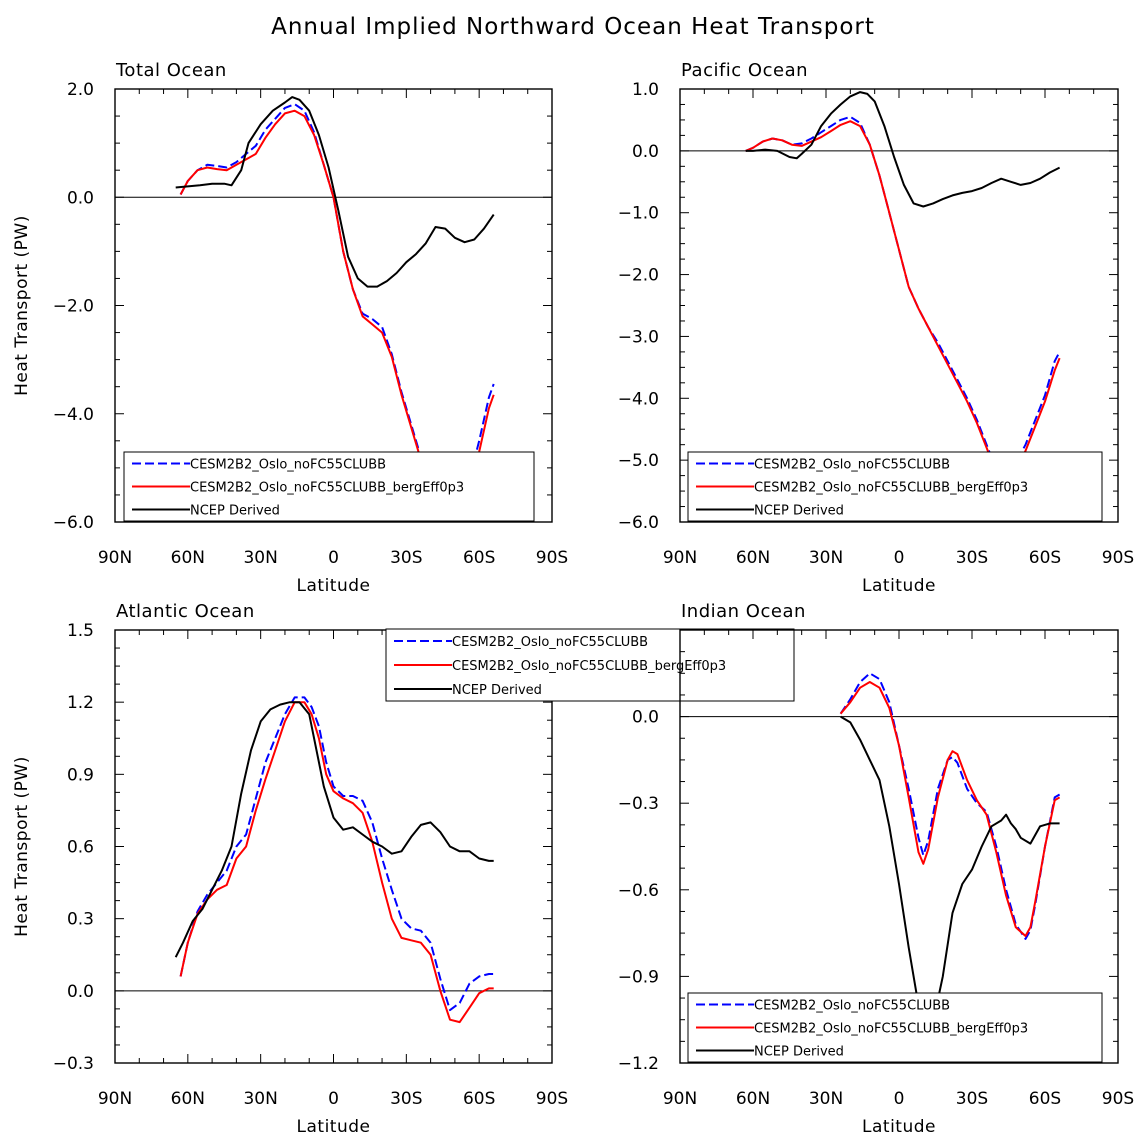 Image resolution: width=1146 pixels, height=1148 pixels. Describe the element at coordinates (638, 337) in the screenshot. I see `y-tick-label: −3.0` at that location.